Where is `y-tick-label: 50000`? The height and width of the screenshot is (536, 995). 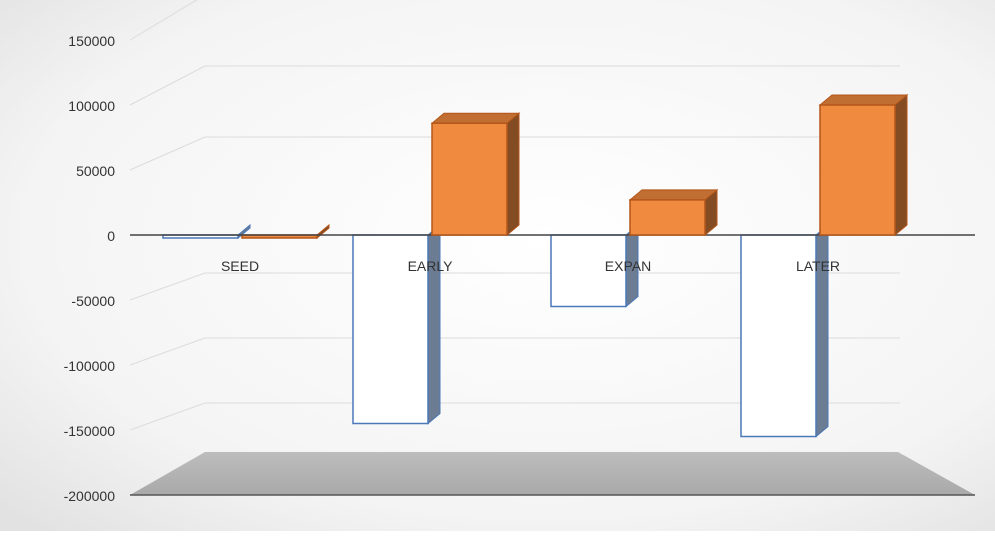
y-tick-label: 50000 is located at coordinates (95, 171).